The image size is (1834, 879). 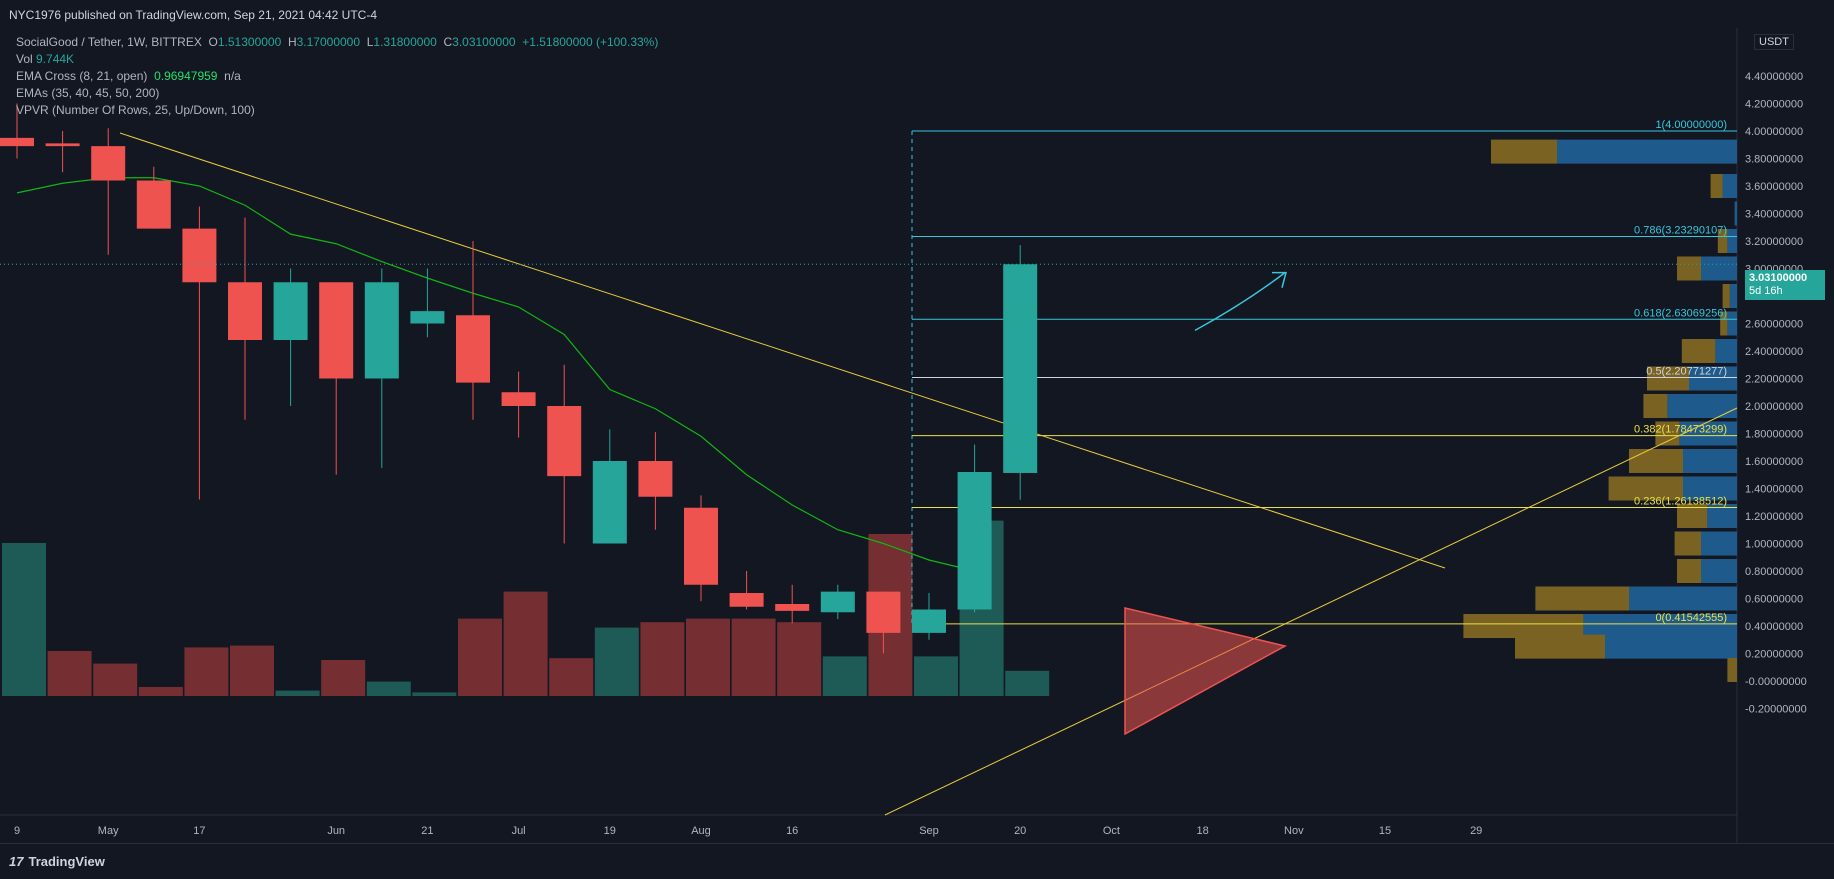 I want to click on symbol-name: SocialGood / Tether, 1W, BITTREX, so click(x=109, y=42).